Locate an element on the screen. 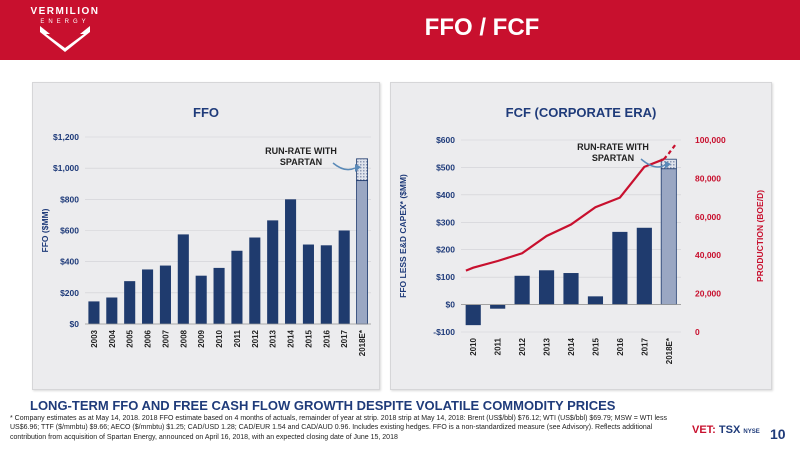  y-tick-label: -$100 is located at coordinates (444, 332).